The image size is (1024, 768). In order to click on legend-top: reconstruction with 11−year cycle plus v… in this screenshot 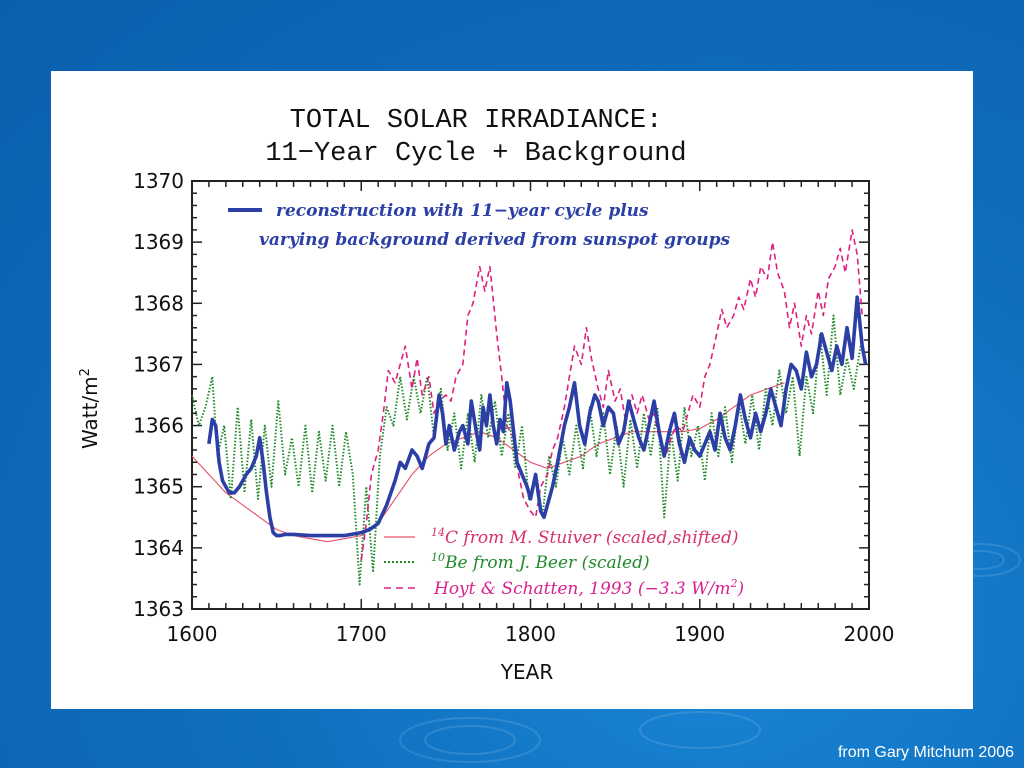, I will do `click(479, 225)`.